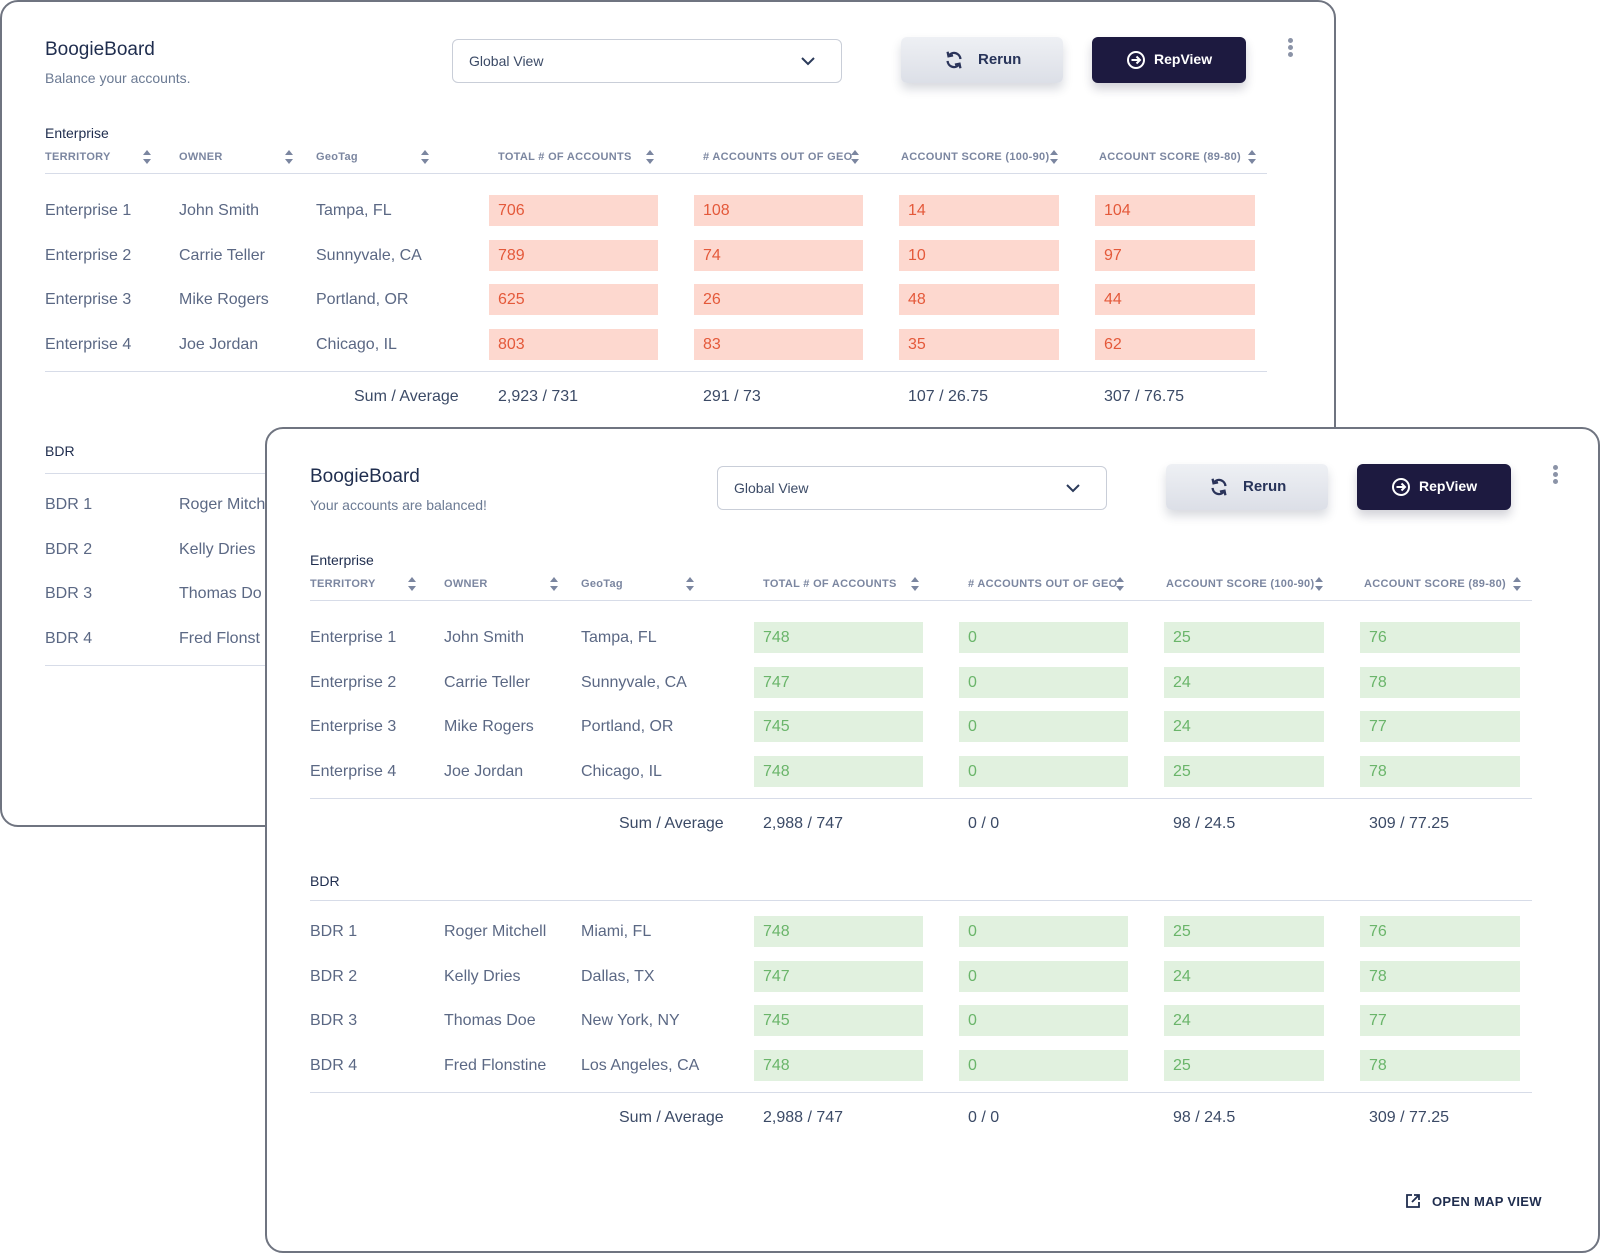 The height and width of the screenshot is (1253, 1600). I want to click on section-bdr: BDR, so click(60, 451).